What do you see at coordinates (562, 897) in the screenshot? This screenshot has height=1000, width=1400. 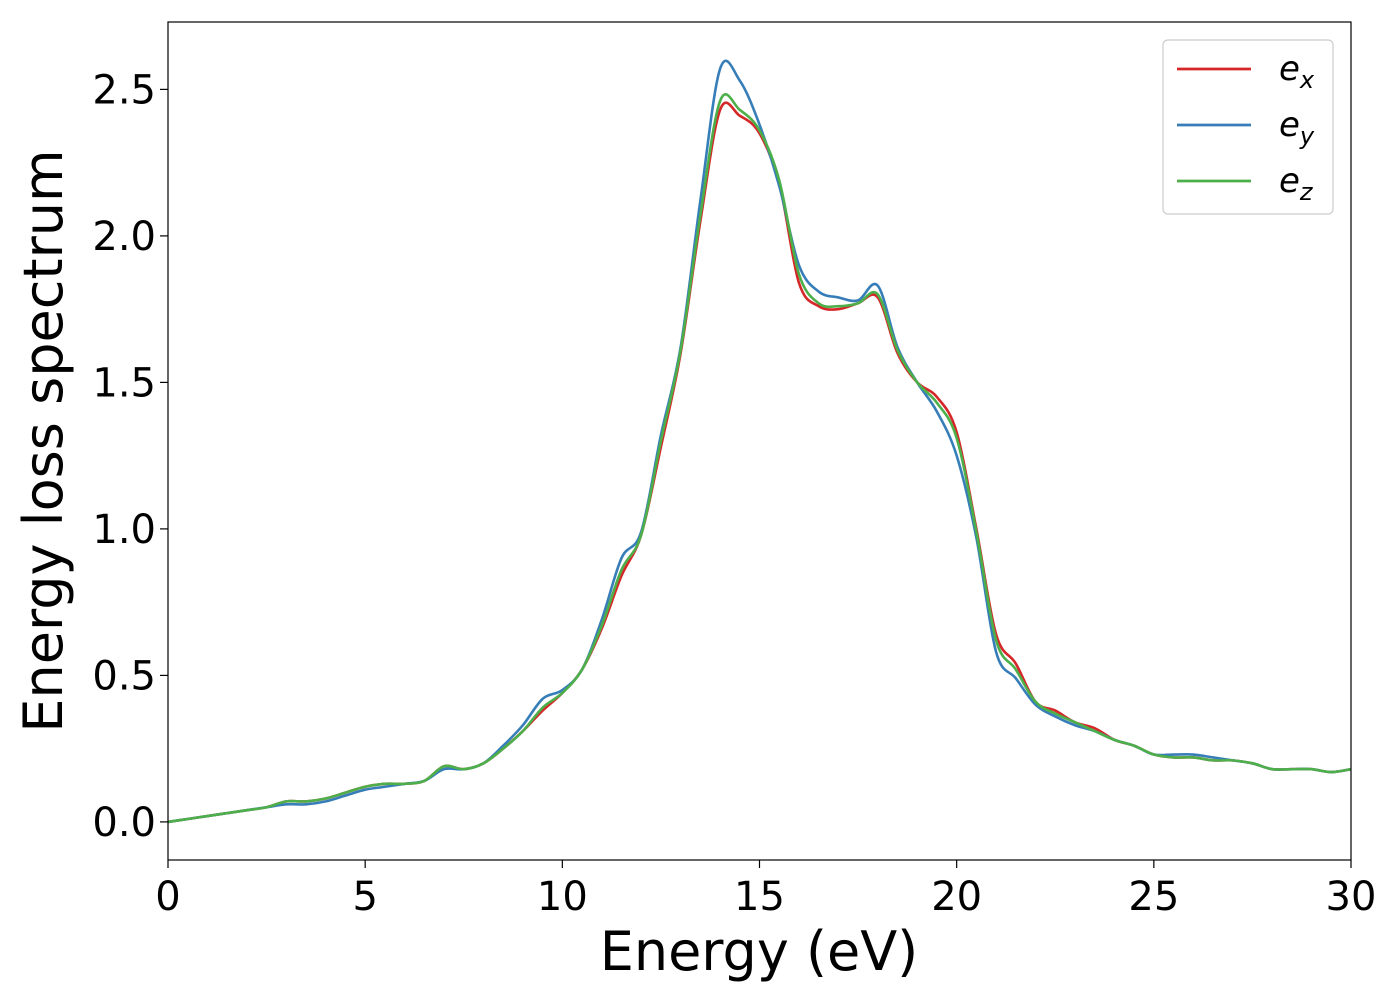 I see `x-tick-label: 10` at bounding box center [562, 897].